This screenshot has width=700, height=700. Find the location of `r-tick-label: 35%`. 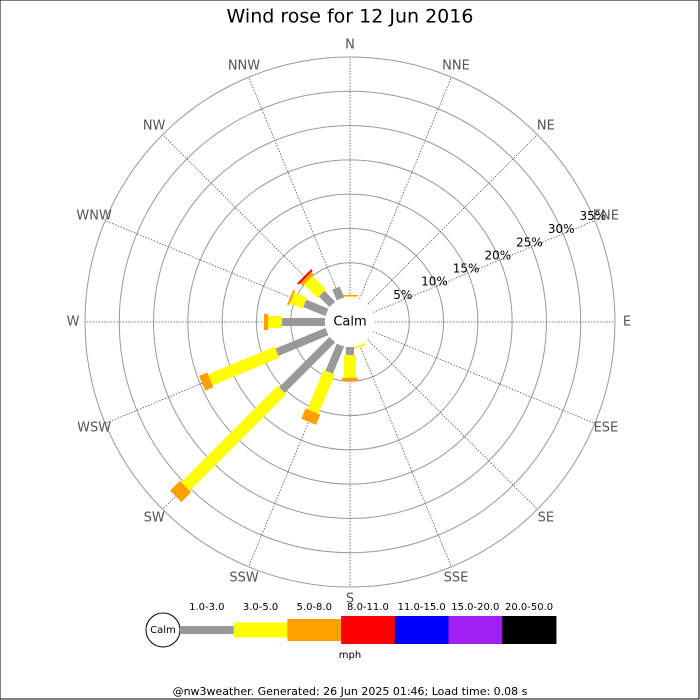

r-tick-label: 35% is located at coordinates (592, 216).